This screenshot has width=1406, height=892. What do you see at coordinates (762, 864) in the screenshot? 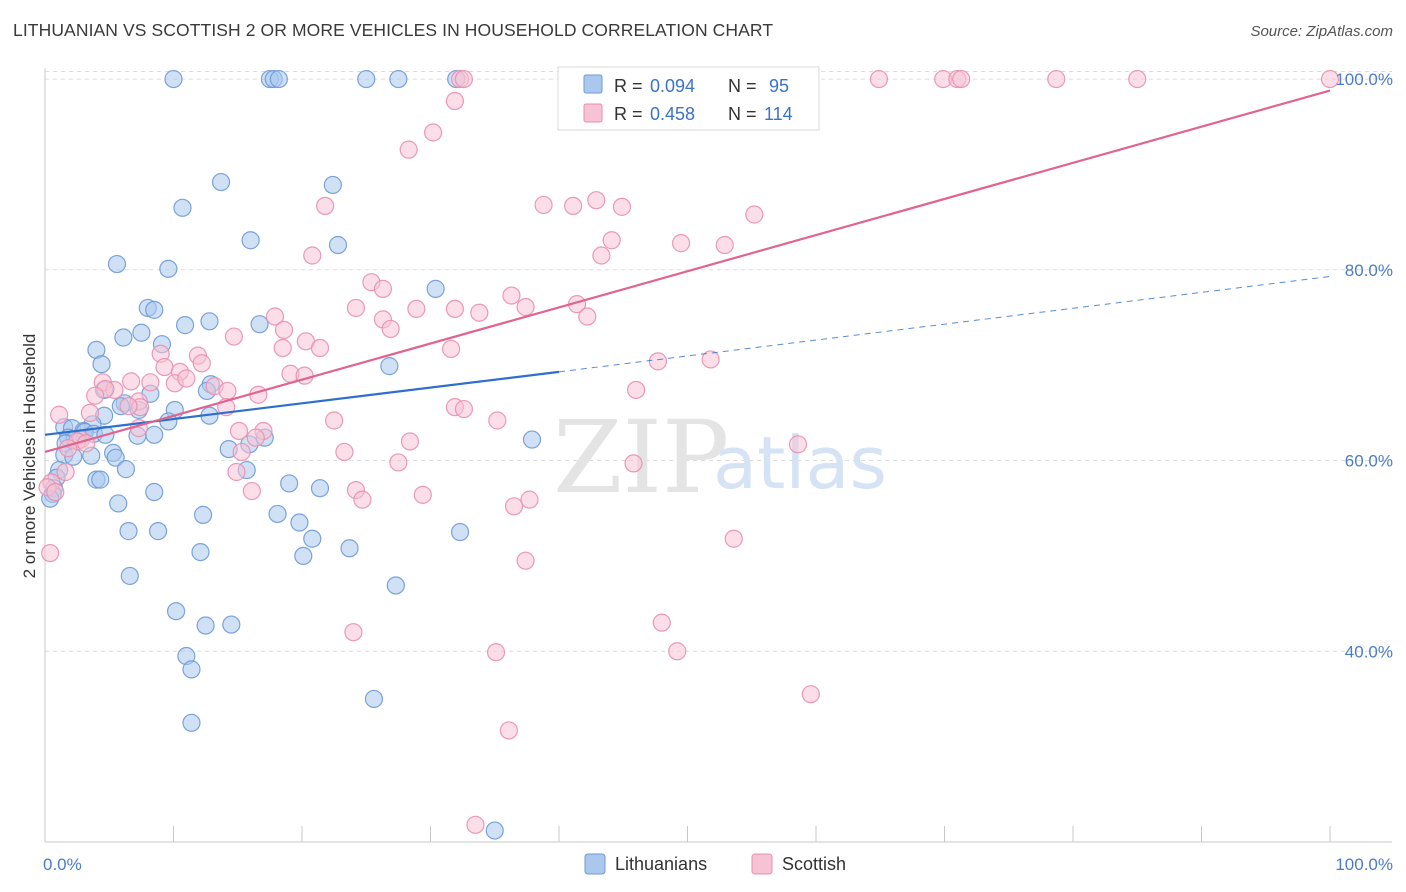
I see `bottom-legend-swatch-scottish` at bounding box center [762, 864].